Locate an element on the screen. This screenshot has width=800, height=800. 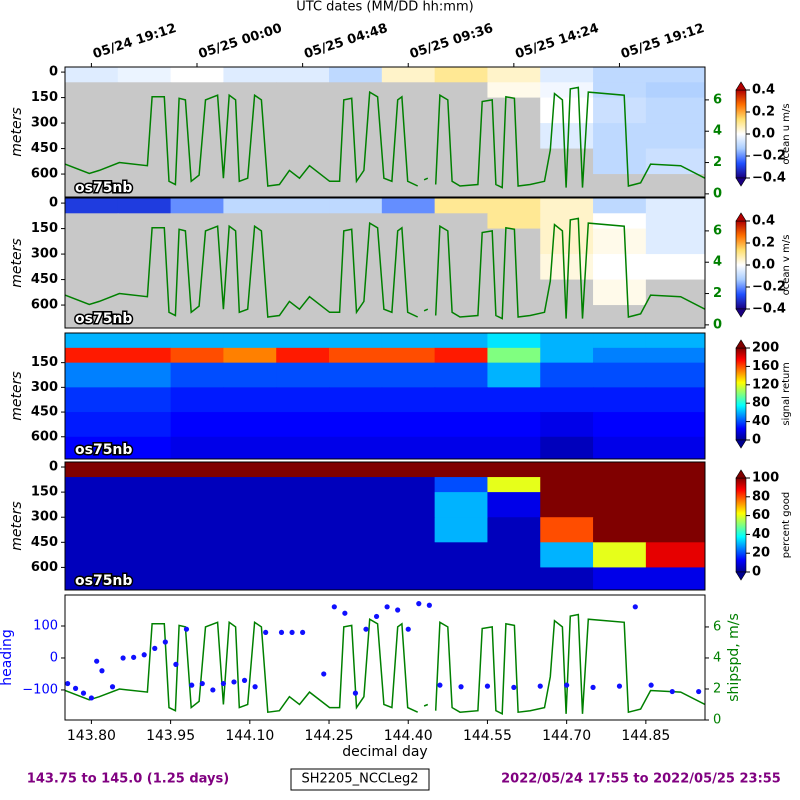
panel is located at coordinates (385, 396).